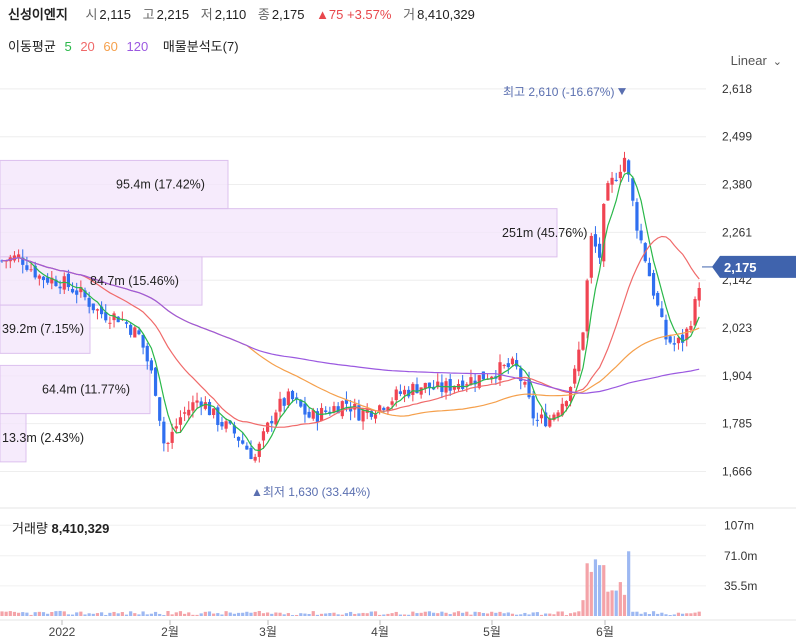 The width and height of the screenshot is (796, 641). Describe the element at coordinates (110, 46) in the screenshot. I see `ma-period-60: 60` at that location.